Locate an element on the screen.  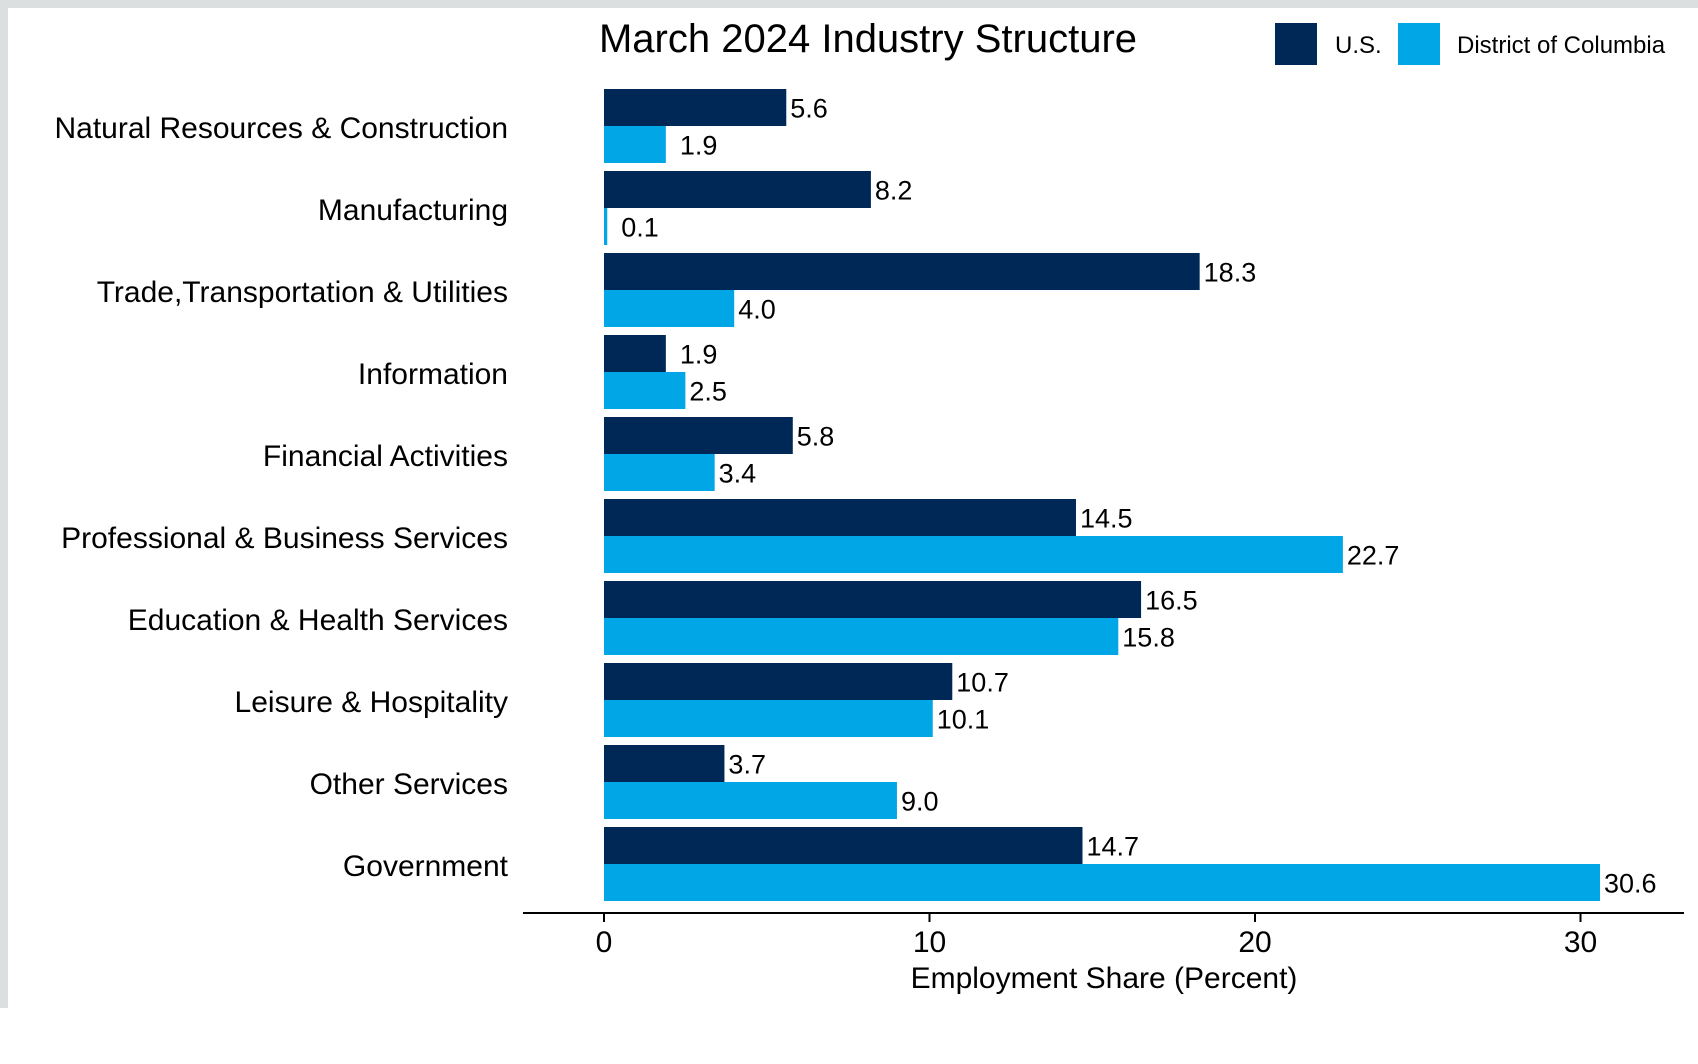
bar-us-leisure-hospitality is located at coordinates (778, 681).